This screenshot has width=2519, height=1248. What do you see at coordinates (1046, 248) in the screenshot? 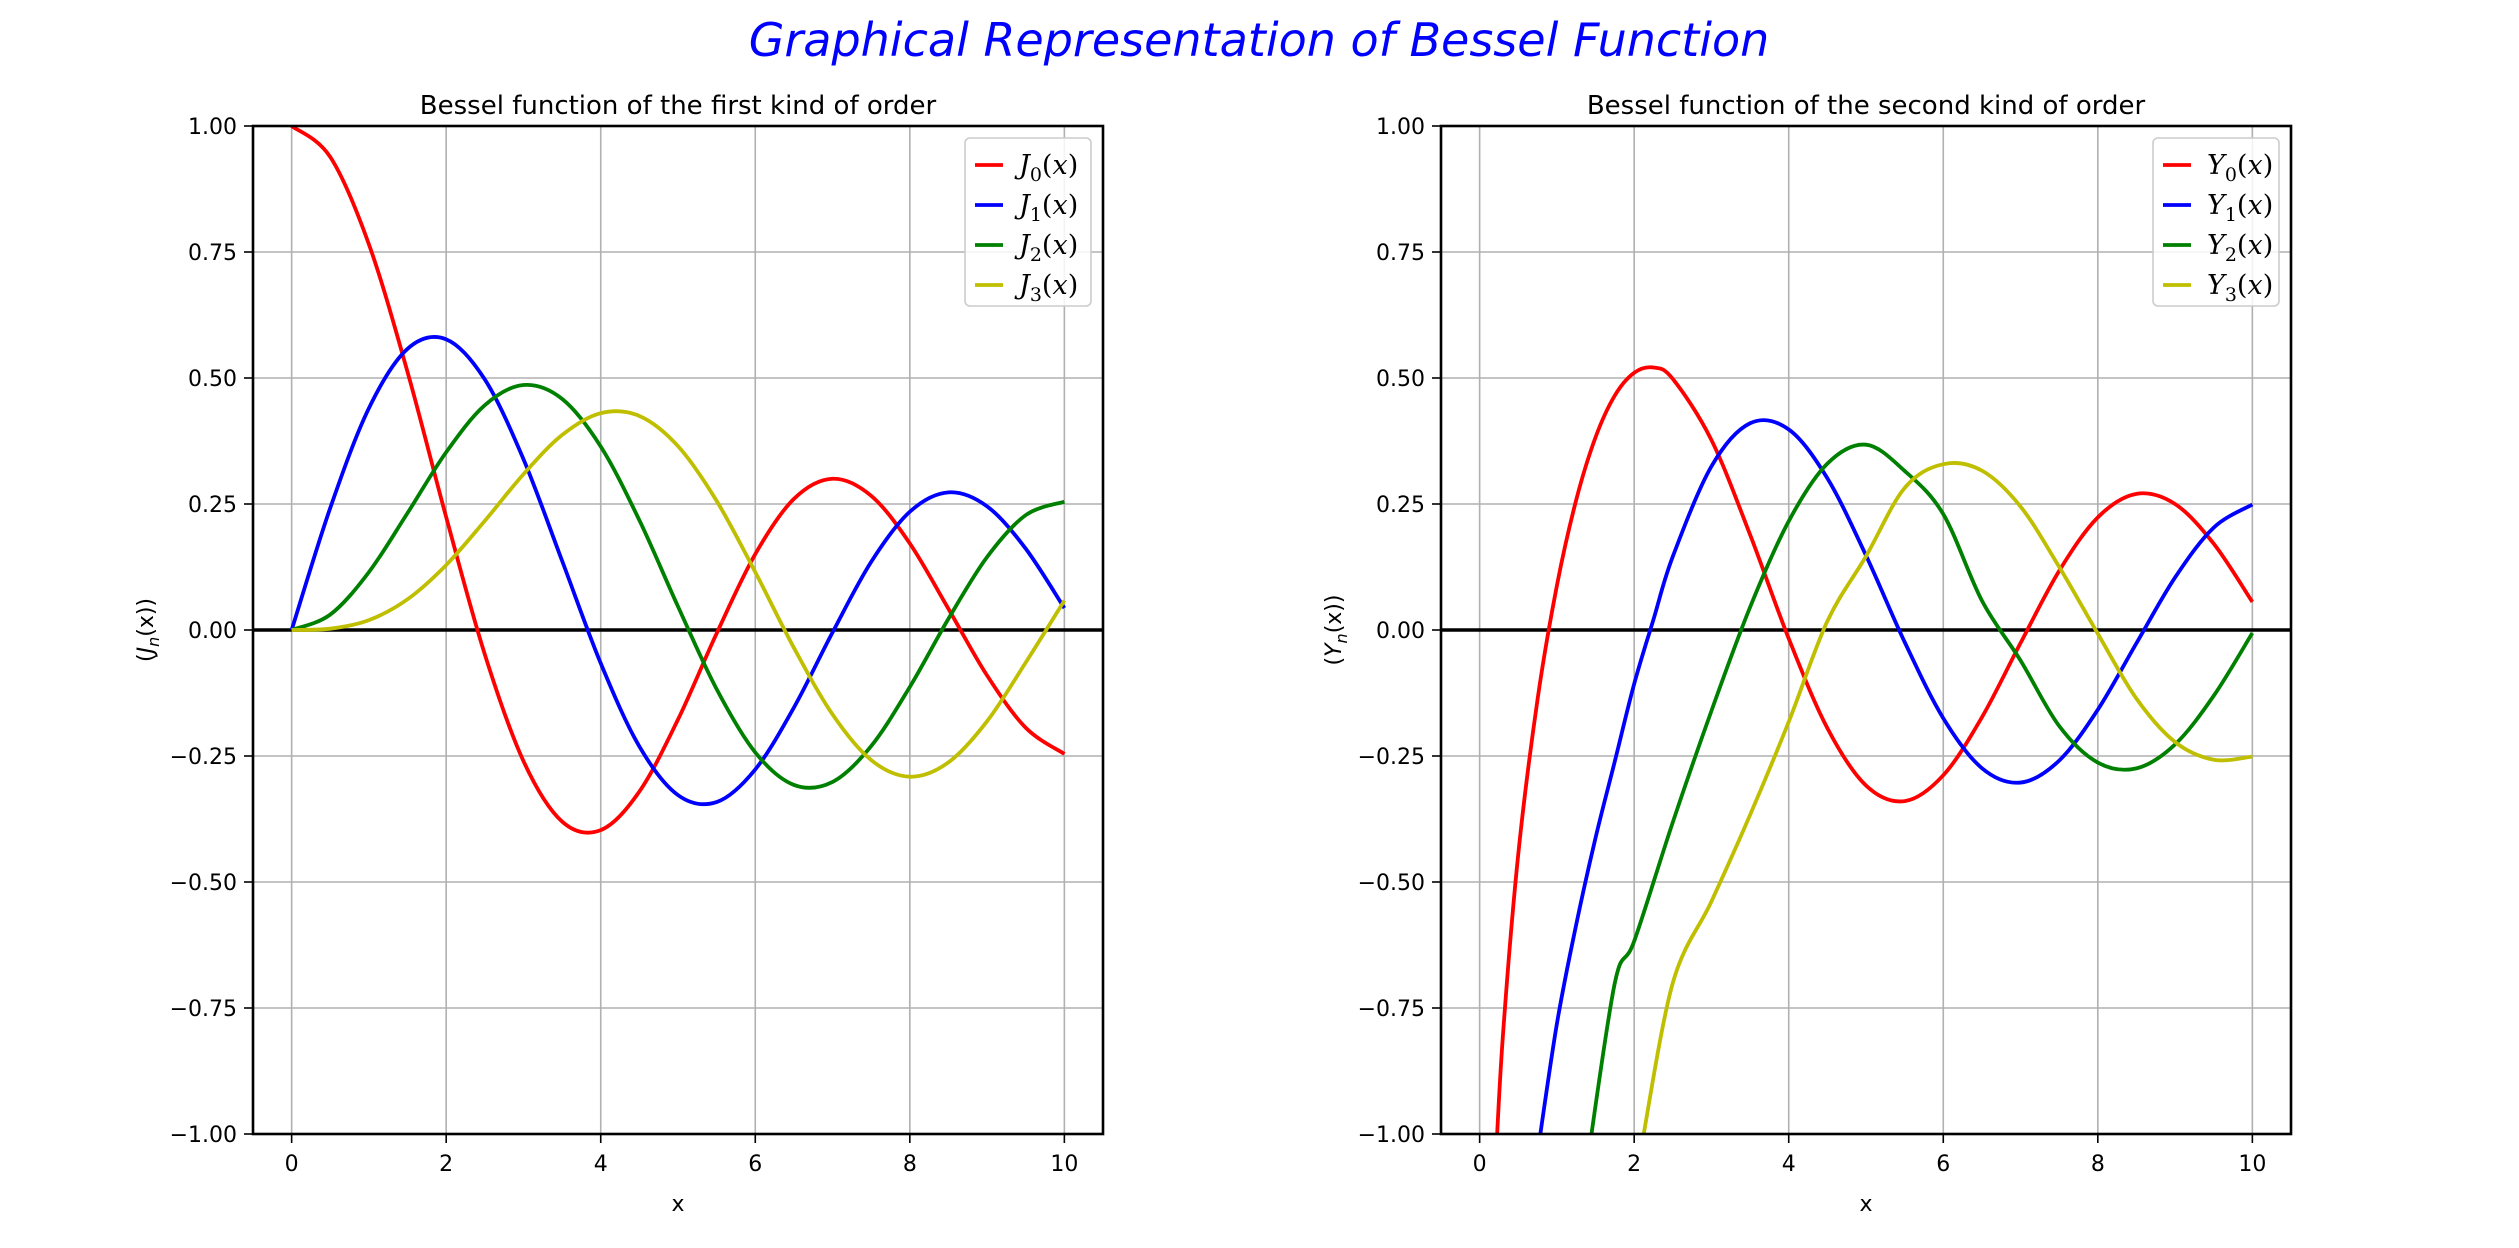
I see `legend-entry: J2(x)` at bounding box center [1046, 248].